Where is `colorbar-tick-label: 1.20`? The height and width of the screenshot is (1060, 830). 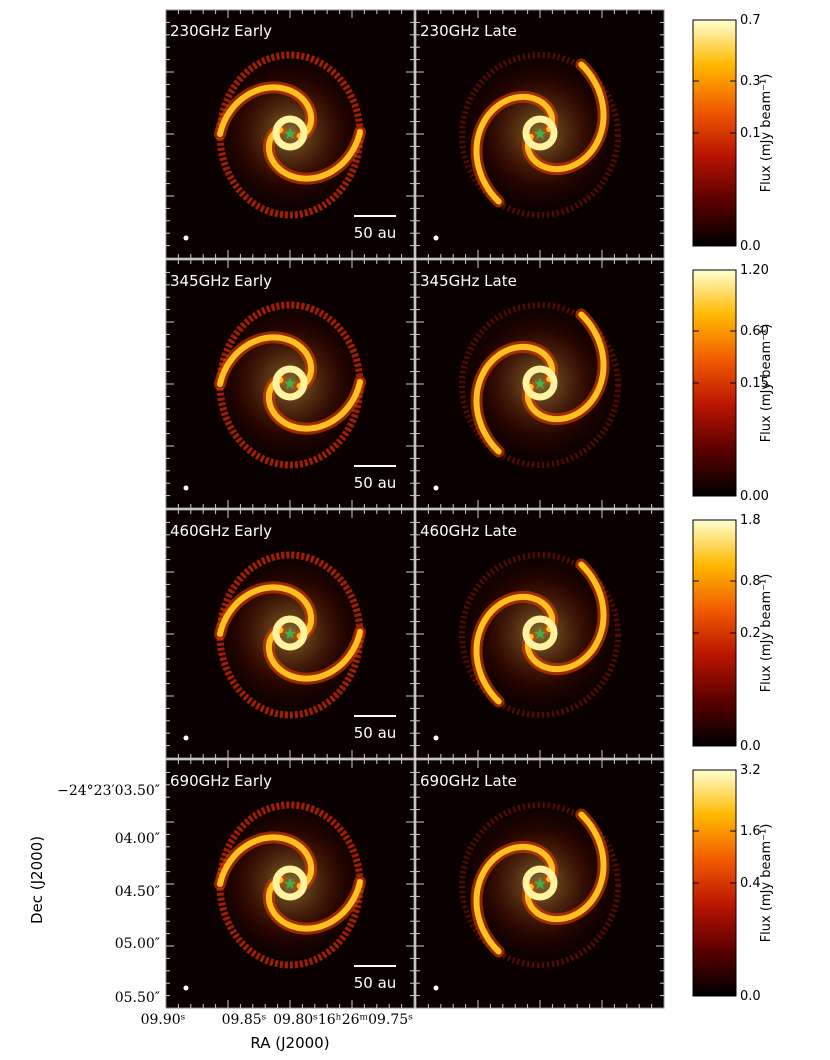 colorbar-tick-label: 1.20 is located at coordinates (754, 270).